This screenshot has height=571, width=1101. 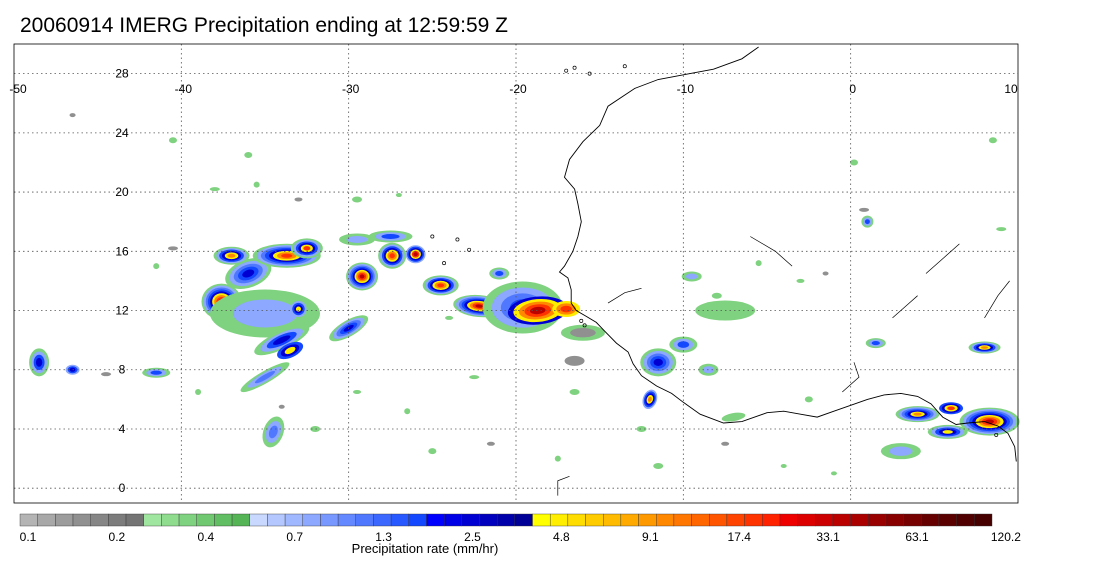 I want to click on colorbar-label: 4.8, so click(x=561, y=537).